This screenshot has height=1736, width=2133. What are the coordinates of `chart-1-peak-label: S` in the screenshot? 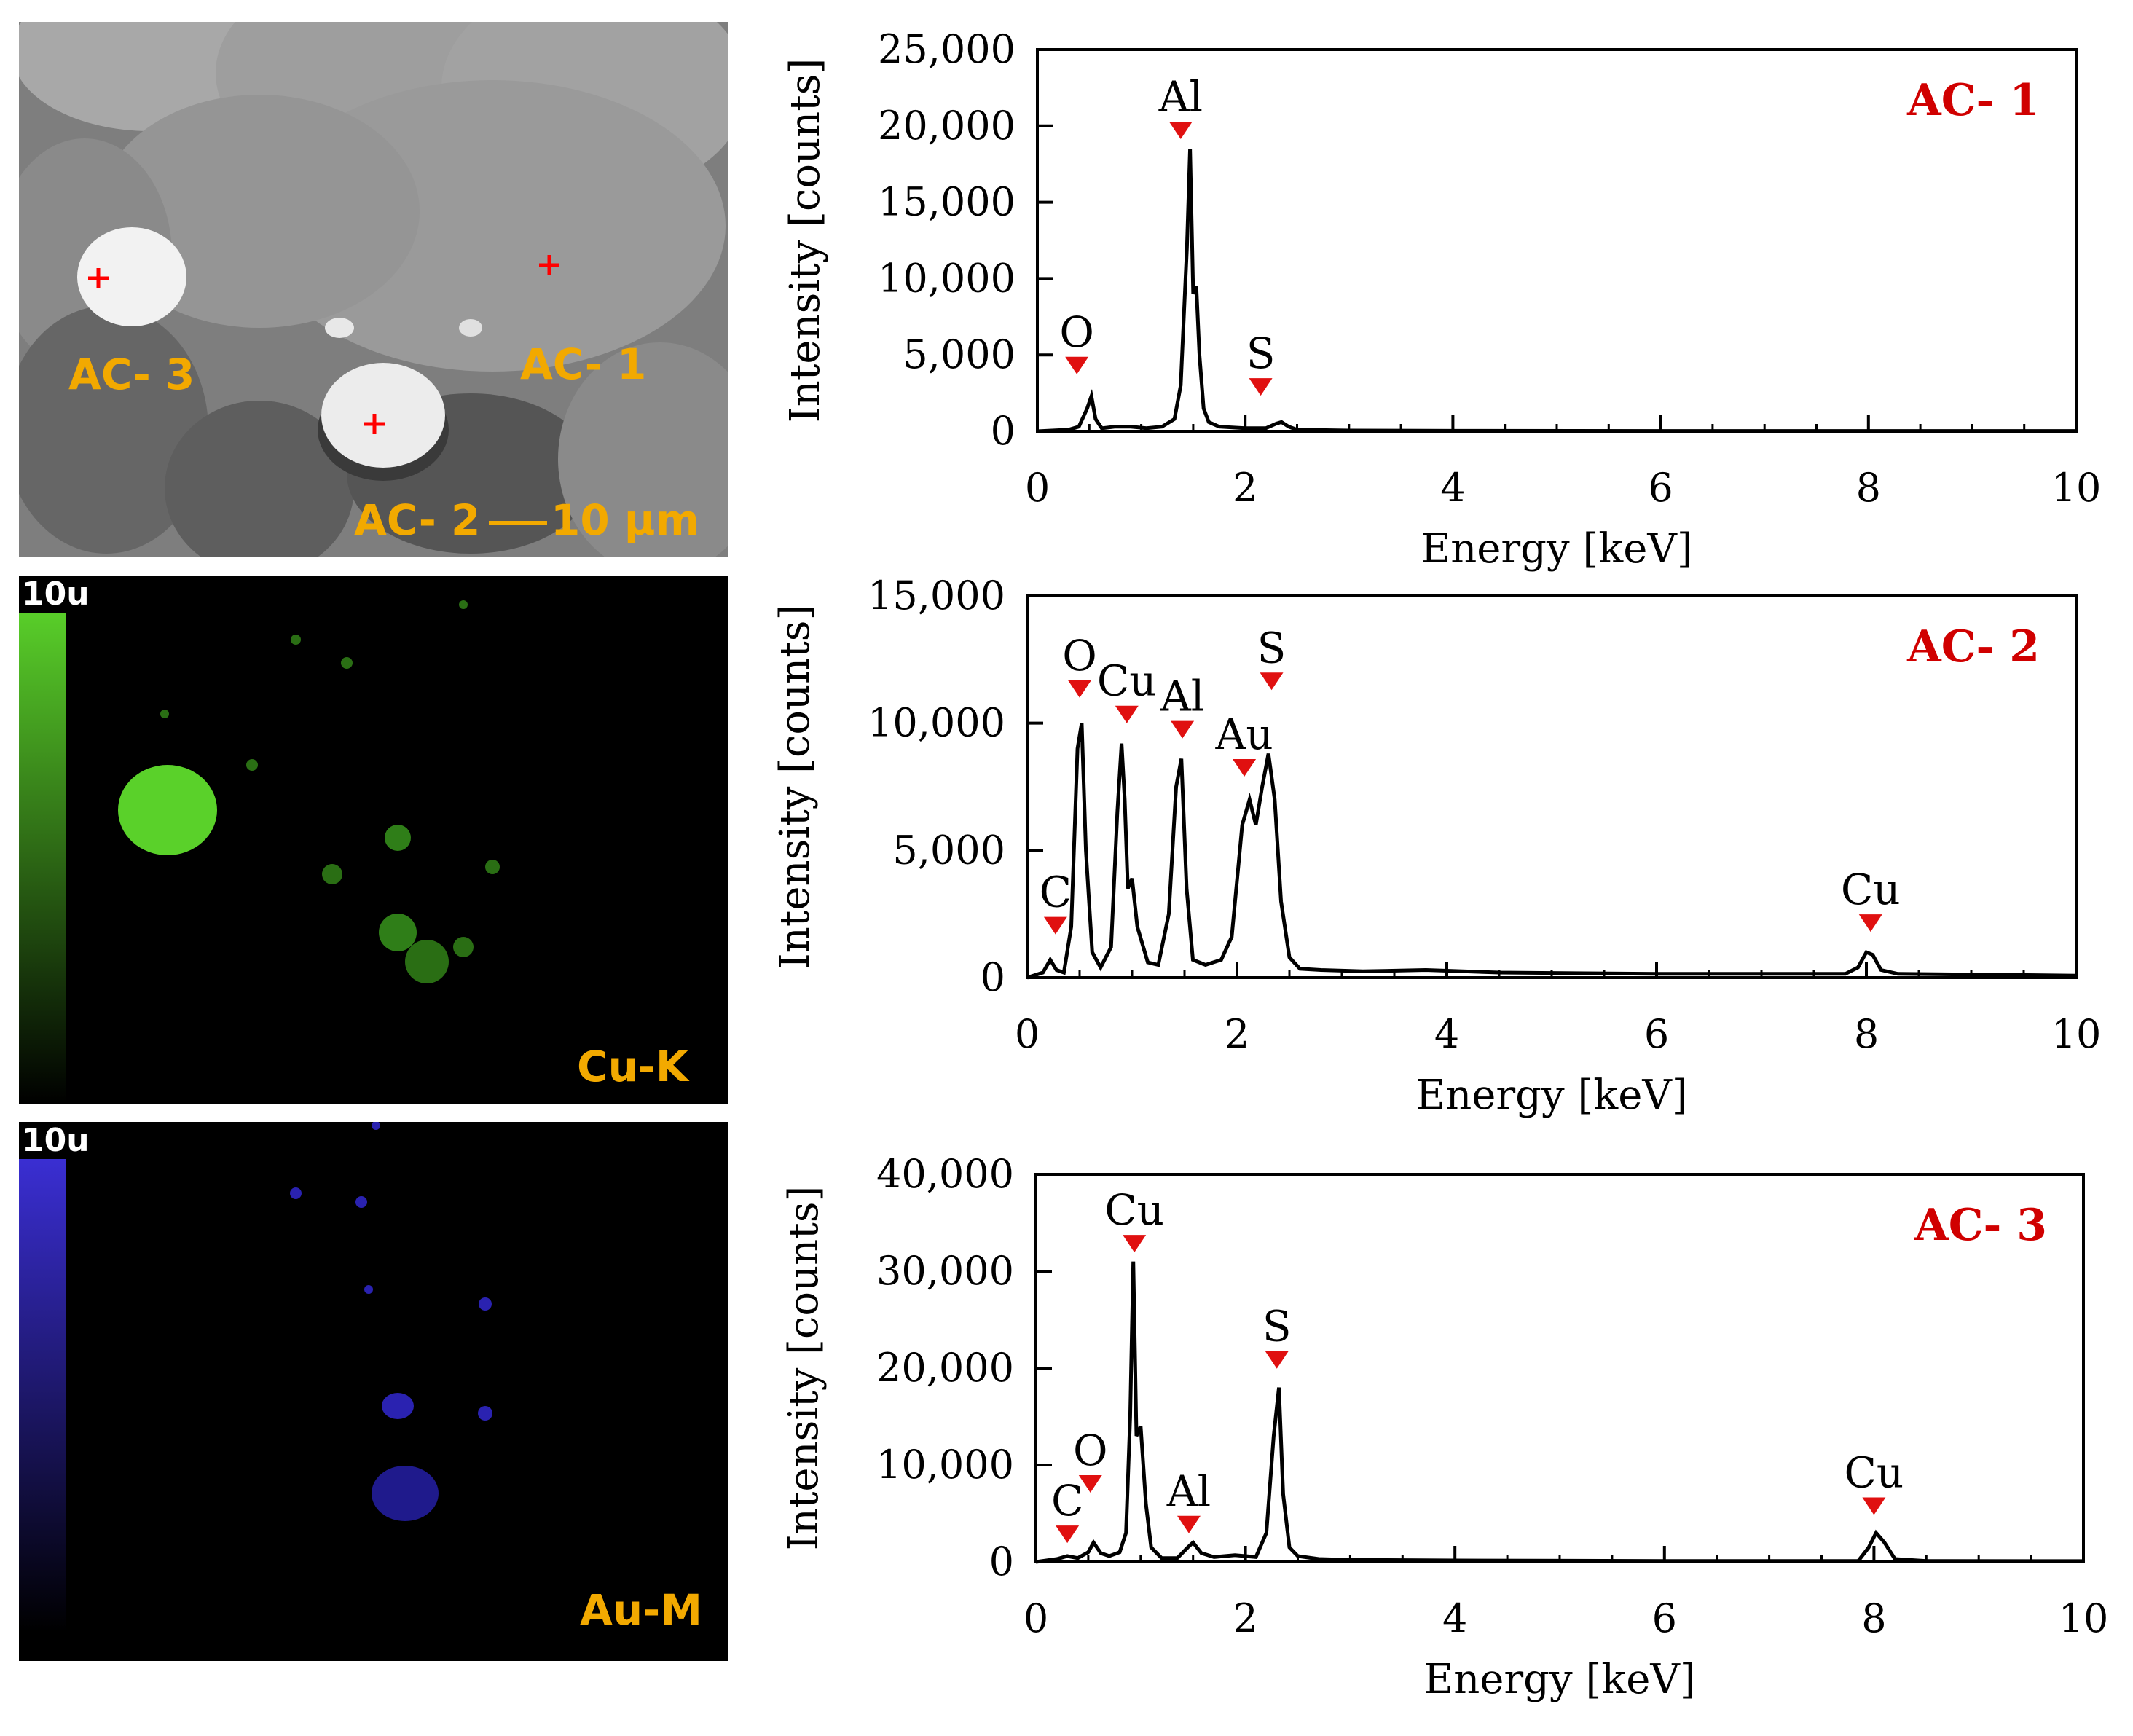 It's located at (1261, 353).